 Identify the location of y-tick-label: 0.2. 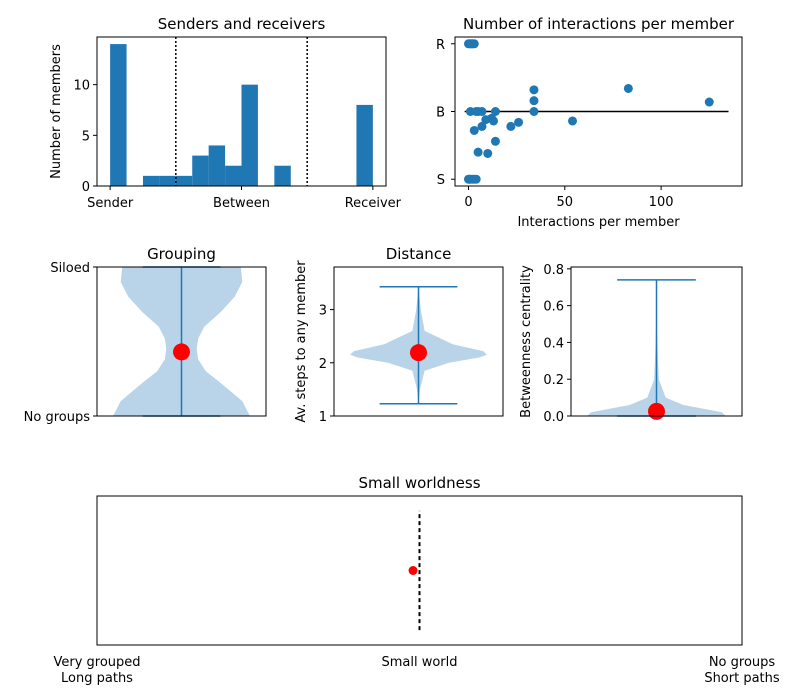
(553, 380).